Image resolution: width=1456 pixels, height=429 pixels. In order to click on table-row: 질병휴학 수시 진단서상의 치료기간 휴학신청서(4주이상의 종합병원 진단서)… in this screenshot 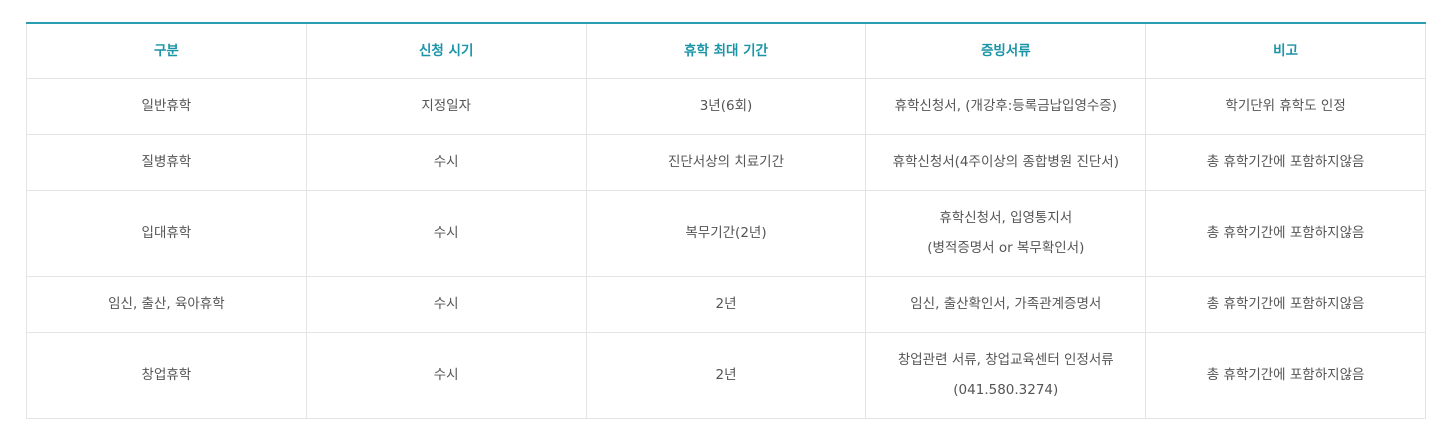, I will do `click(726, 162)`.